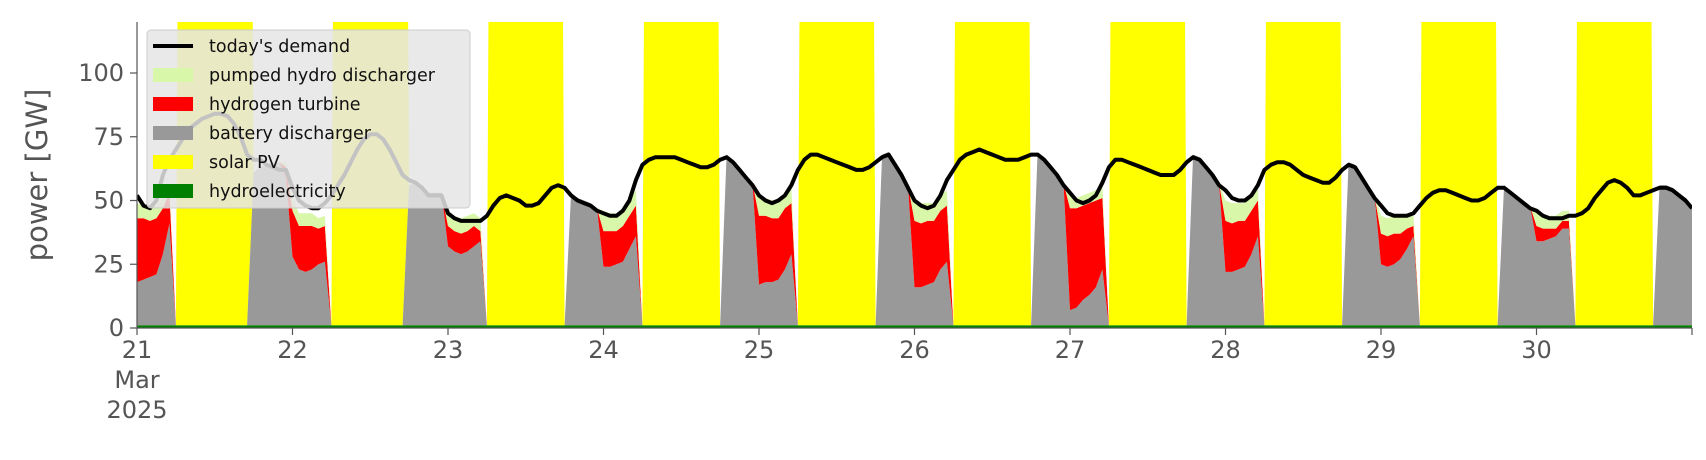  Describe the element at coordinates (322, 76) in the screenshot. I see `legend-label-pumped-hydro-discharger: pumped hydro discharger` at that location.